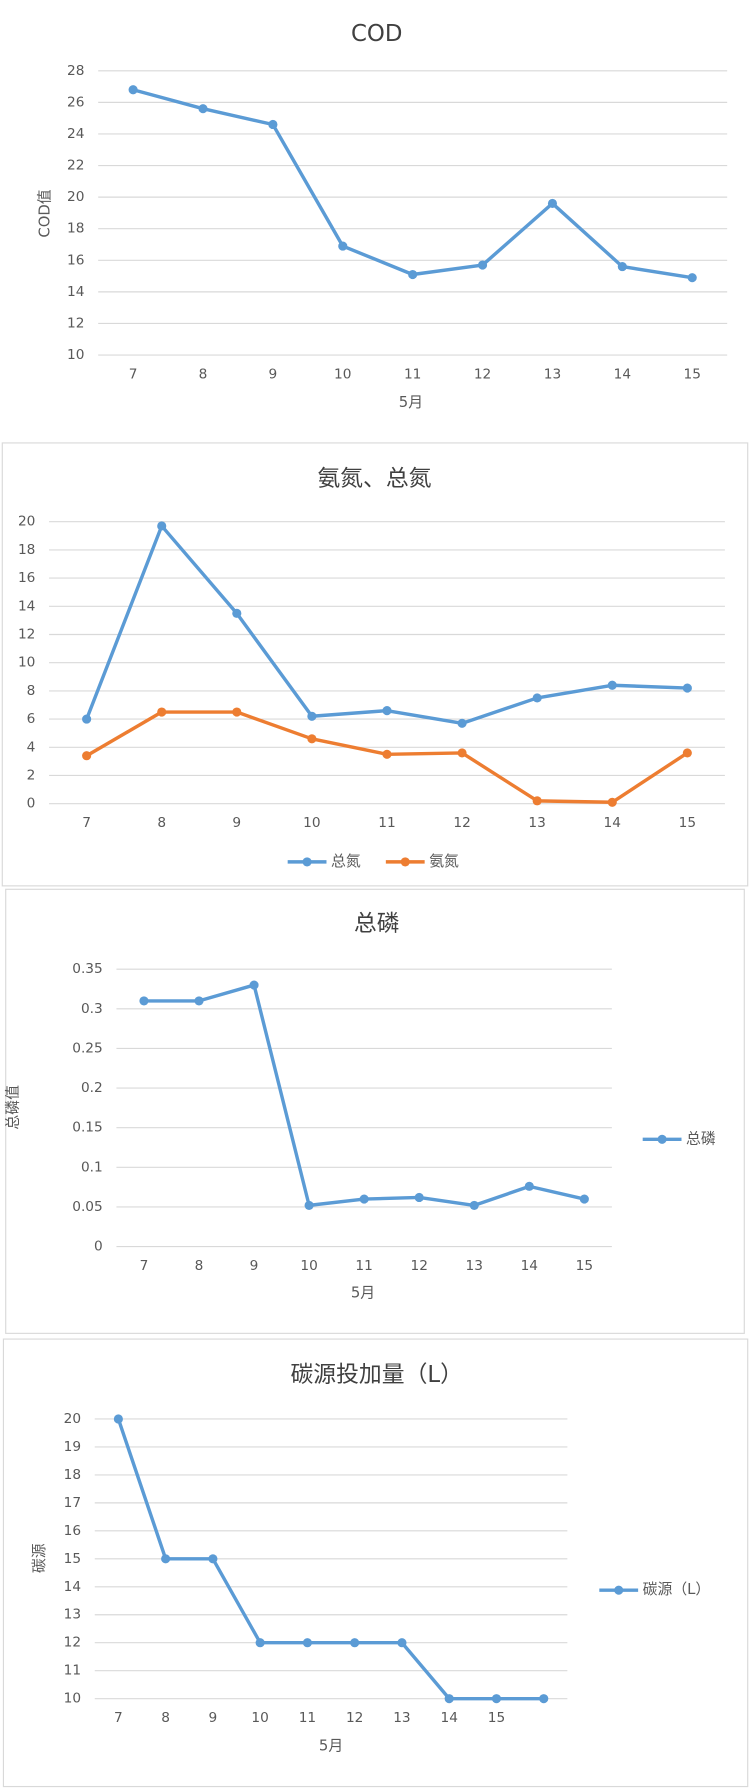 The image size is (750, 1790). What do you see at coordinates (31, 691) in the screenshot?
I see `y-tick-label: 8` at bounding box center [31, 691].